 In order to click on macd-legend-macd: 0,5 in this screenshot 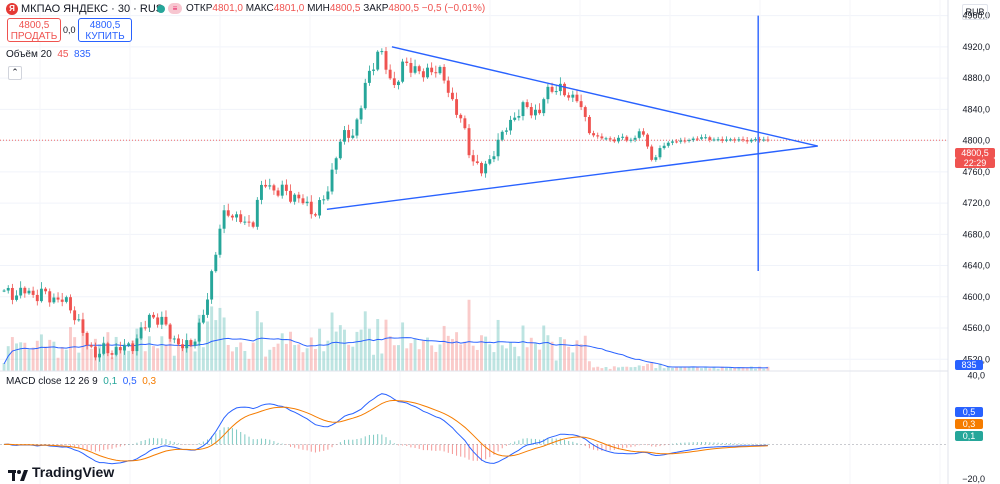, I will do `click(129, 381)`.